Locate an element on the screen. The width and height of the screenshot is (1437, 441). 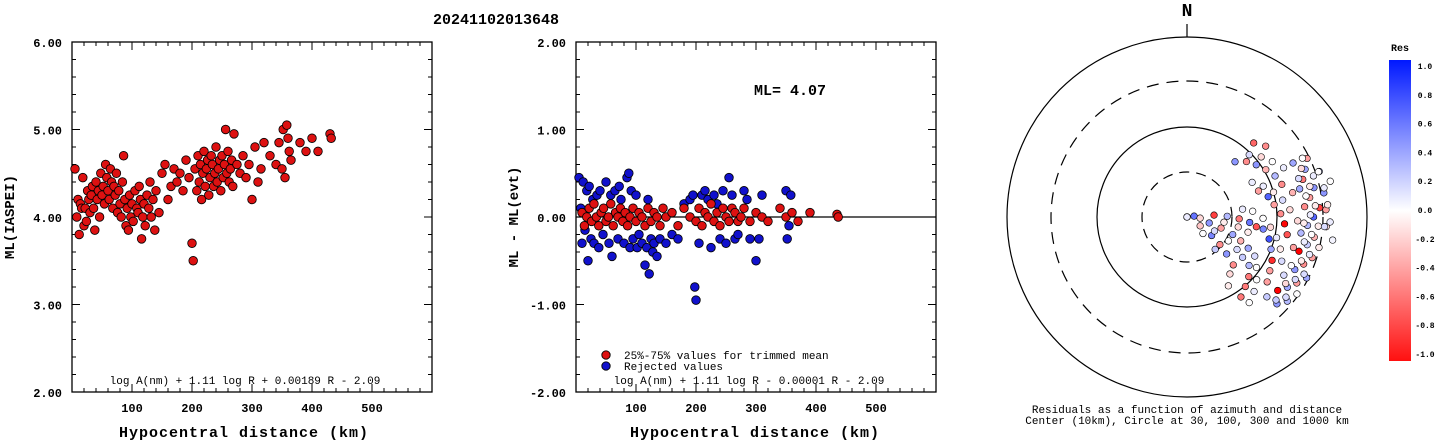
colorbar-tick-label: -0.8 is located at coordinates (1424, 326).